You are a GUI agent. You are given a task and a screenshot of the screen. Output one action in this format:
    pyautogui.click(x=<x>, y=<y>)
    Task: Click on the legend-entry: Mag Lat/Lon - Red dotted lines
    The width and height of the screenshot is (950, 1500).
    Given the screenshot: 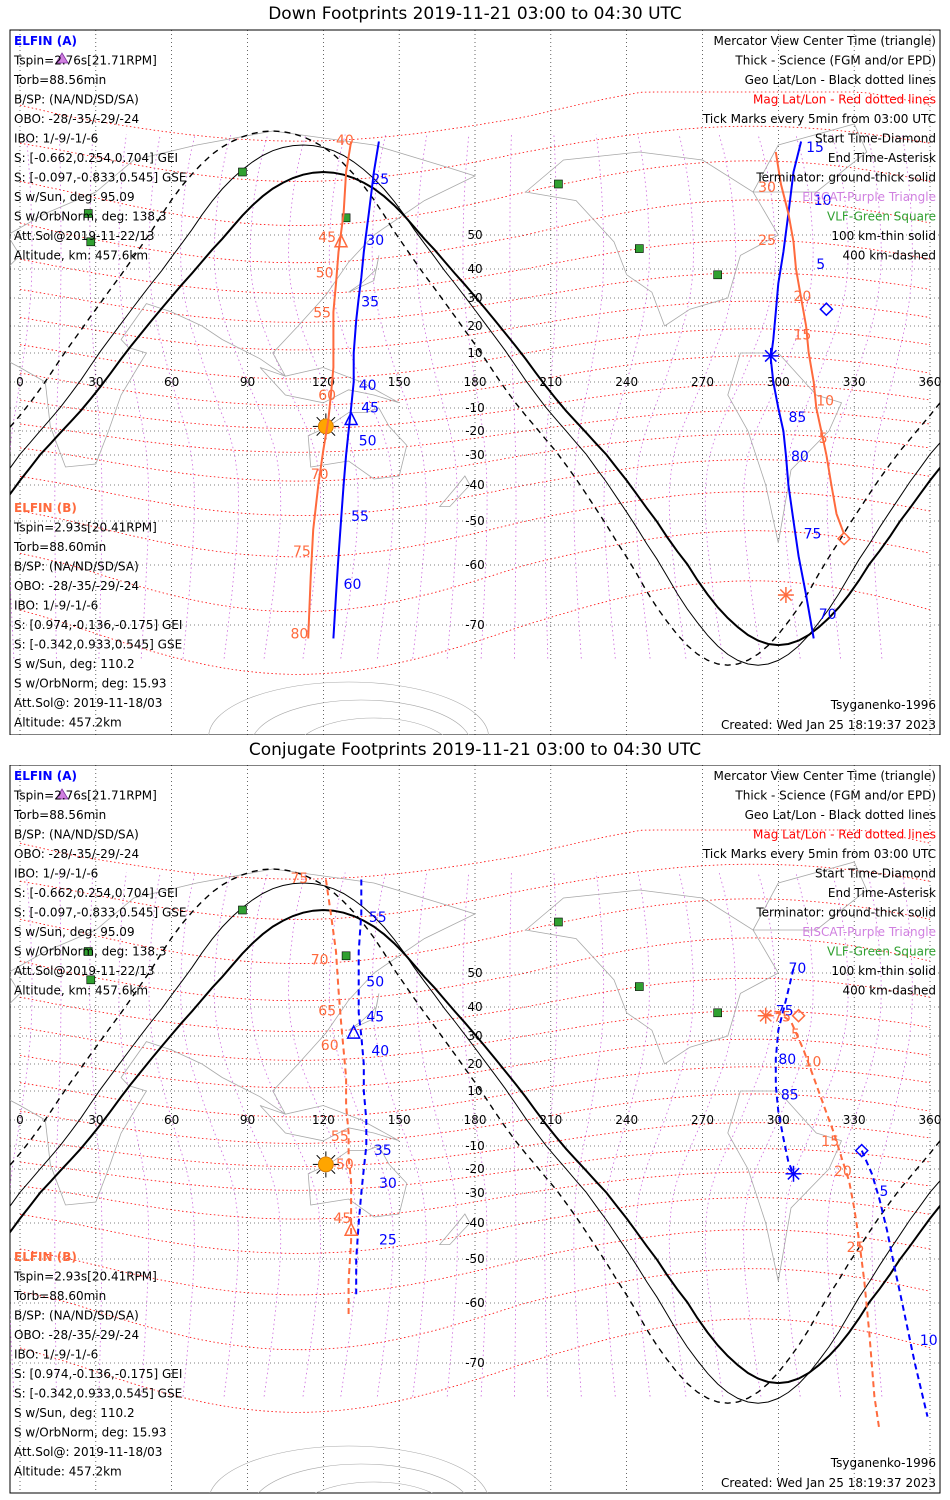 What is the action you would take?
    pyautogui.click(x=844, y=835)
    